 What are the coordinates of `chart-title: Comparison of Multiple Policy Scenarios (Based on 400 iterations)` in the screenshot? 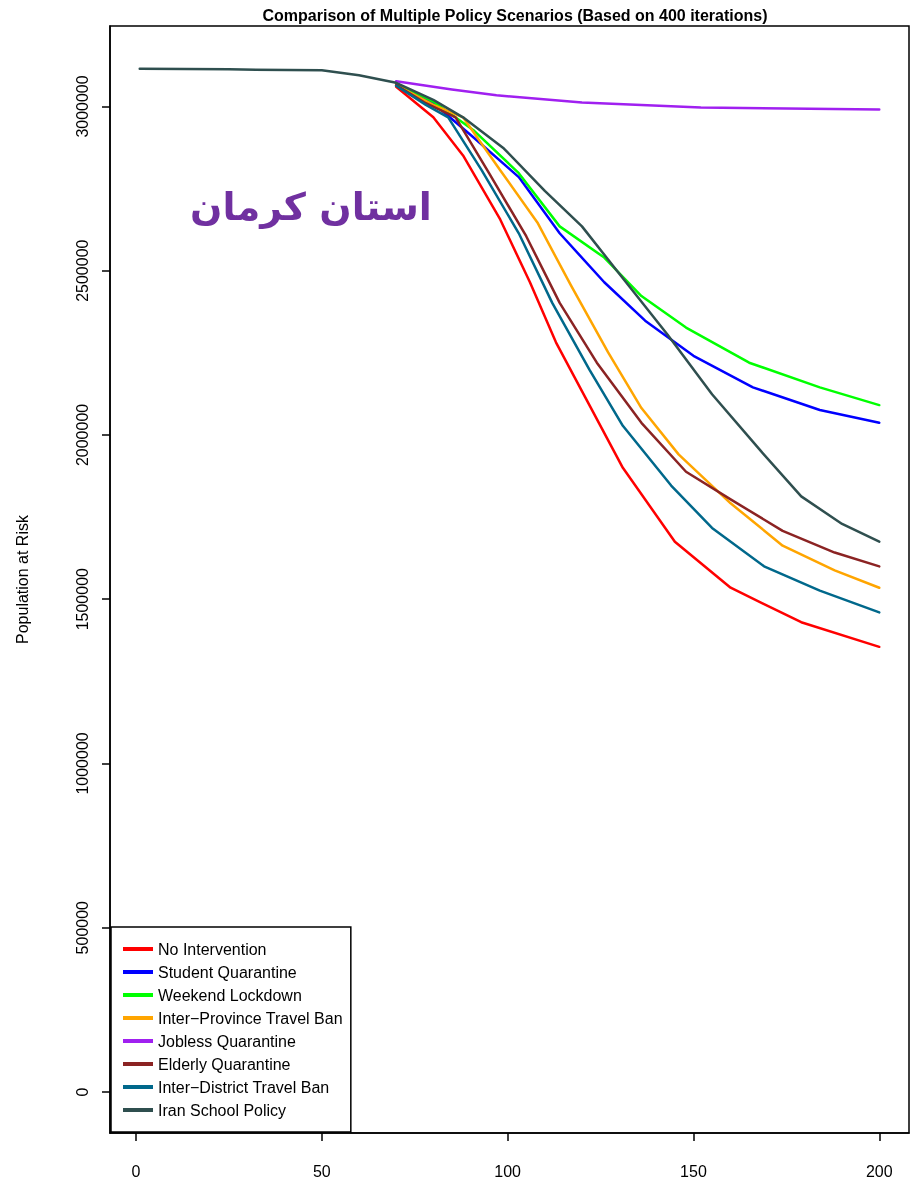 It's located at (515, 15).